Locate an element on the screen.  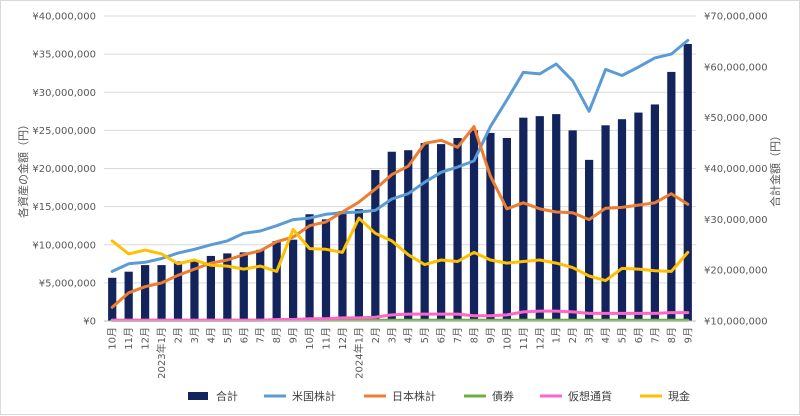
left-axis-tick-label: ¥0 is located at coordinates (89, 322).